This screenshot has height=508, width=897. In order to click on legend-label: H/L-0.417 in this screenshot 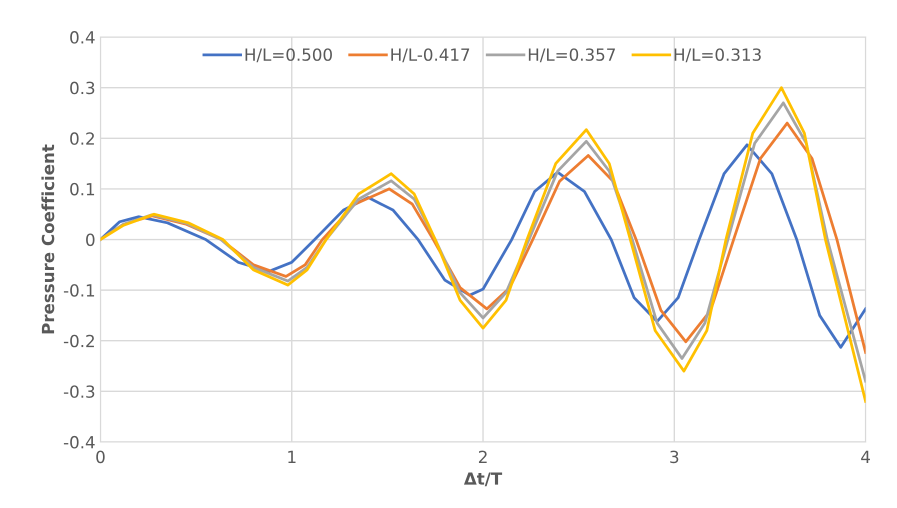, I will do `click(430, 55)`.